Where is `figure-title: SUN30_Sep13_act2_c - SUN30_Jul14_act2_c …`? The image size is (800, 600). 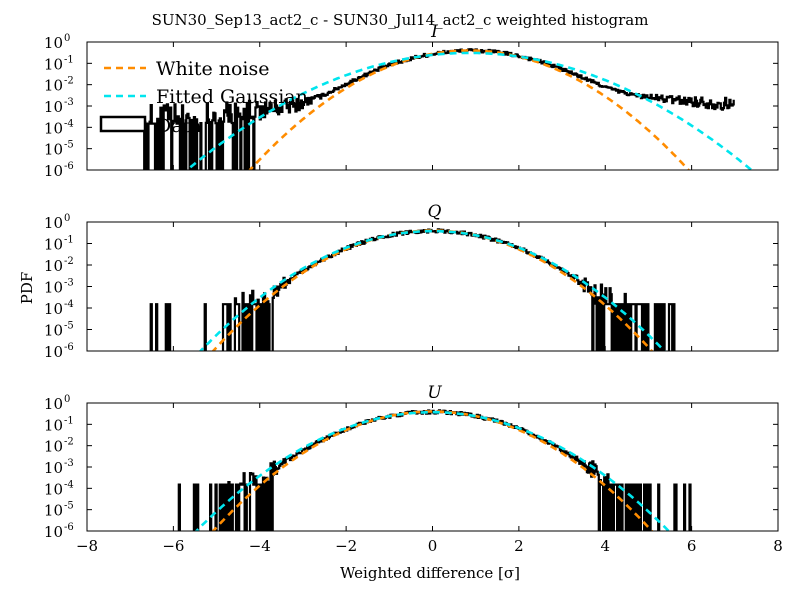 figure-title: SUN30_Sep13_act2_c - SUN30_Jul14_act2_c … is located at coordinates (400, 20).